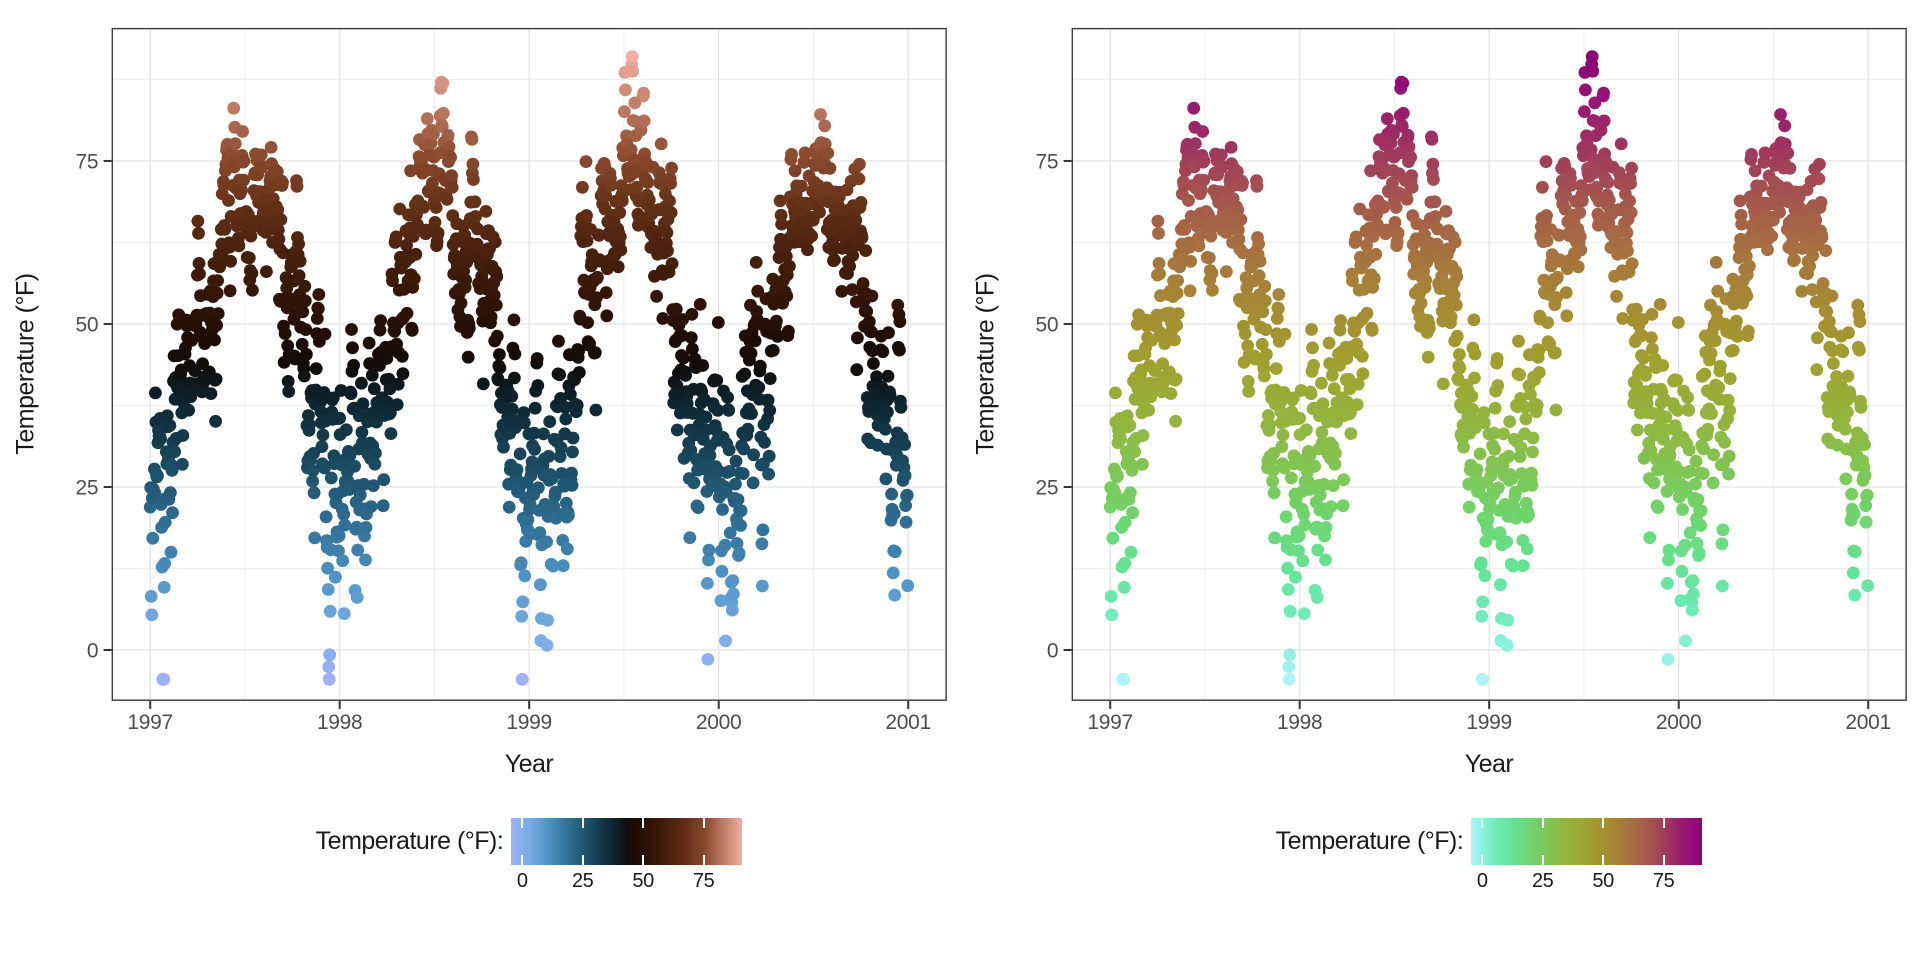 The height and width of the screenshot is (960, 1920). Describe the element at coordinates (1369, 841) in the screenshot. I see `legend-title: Temperature (°F):` at that location.